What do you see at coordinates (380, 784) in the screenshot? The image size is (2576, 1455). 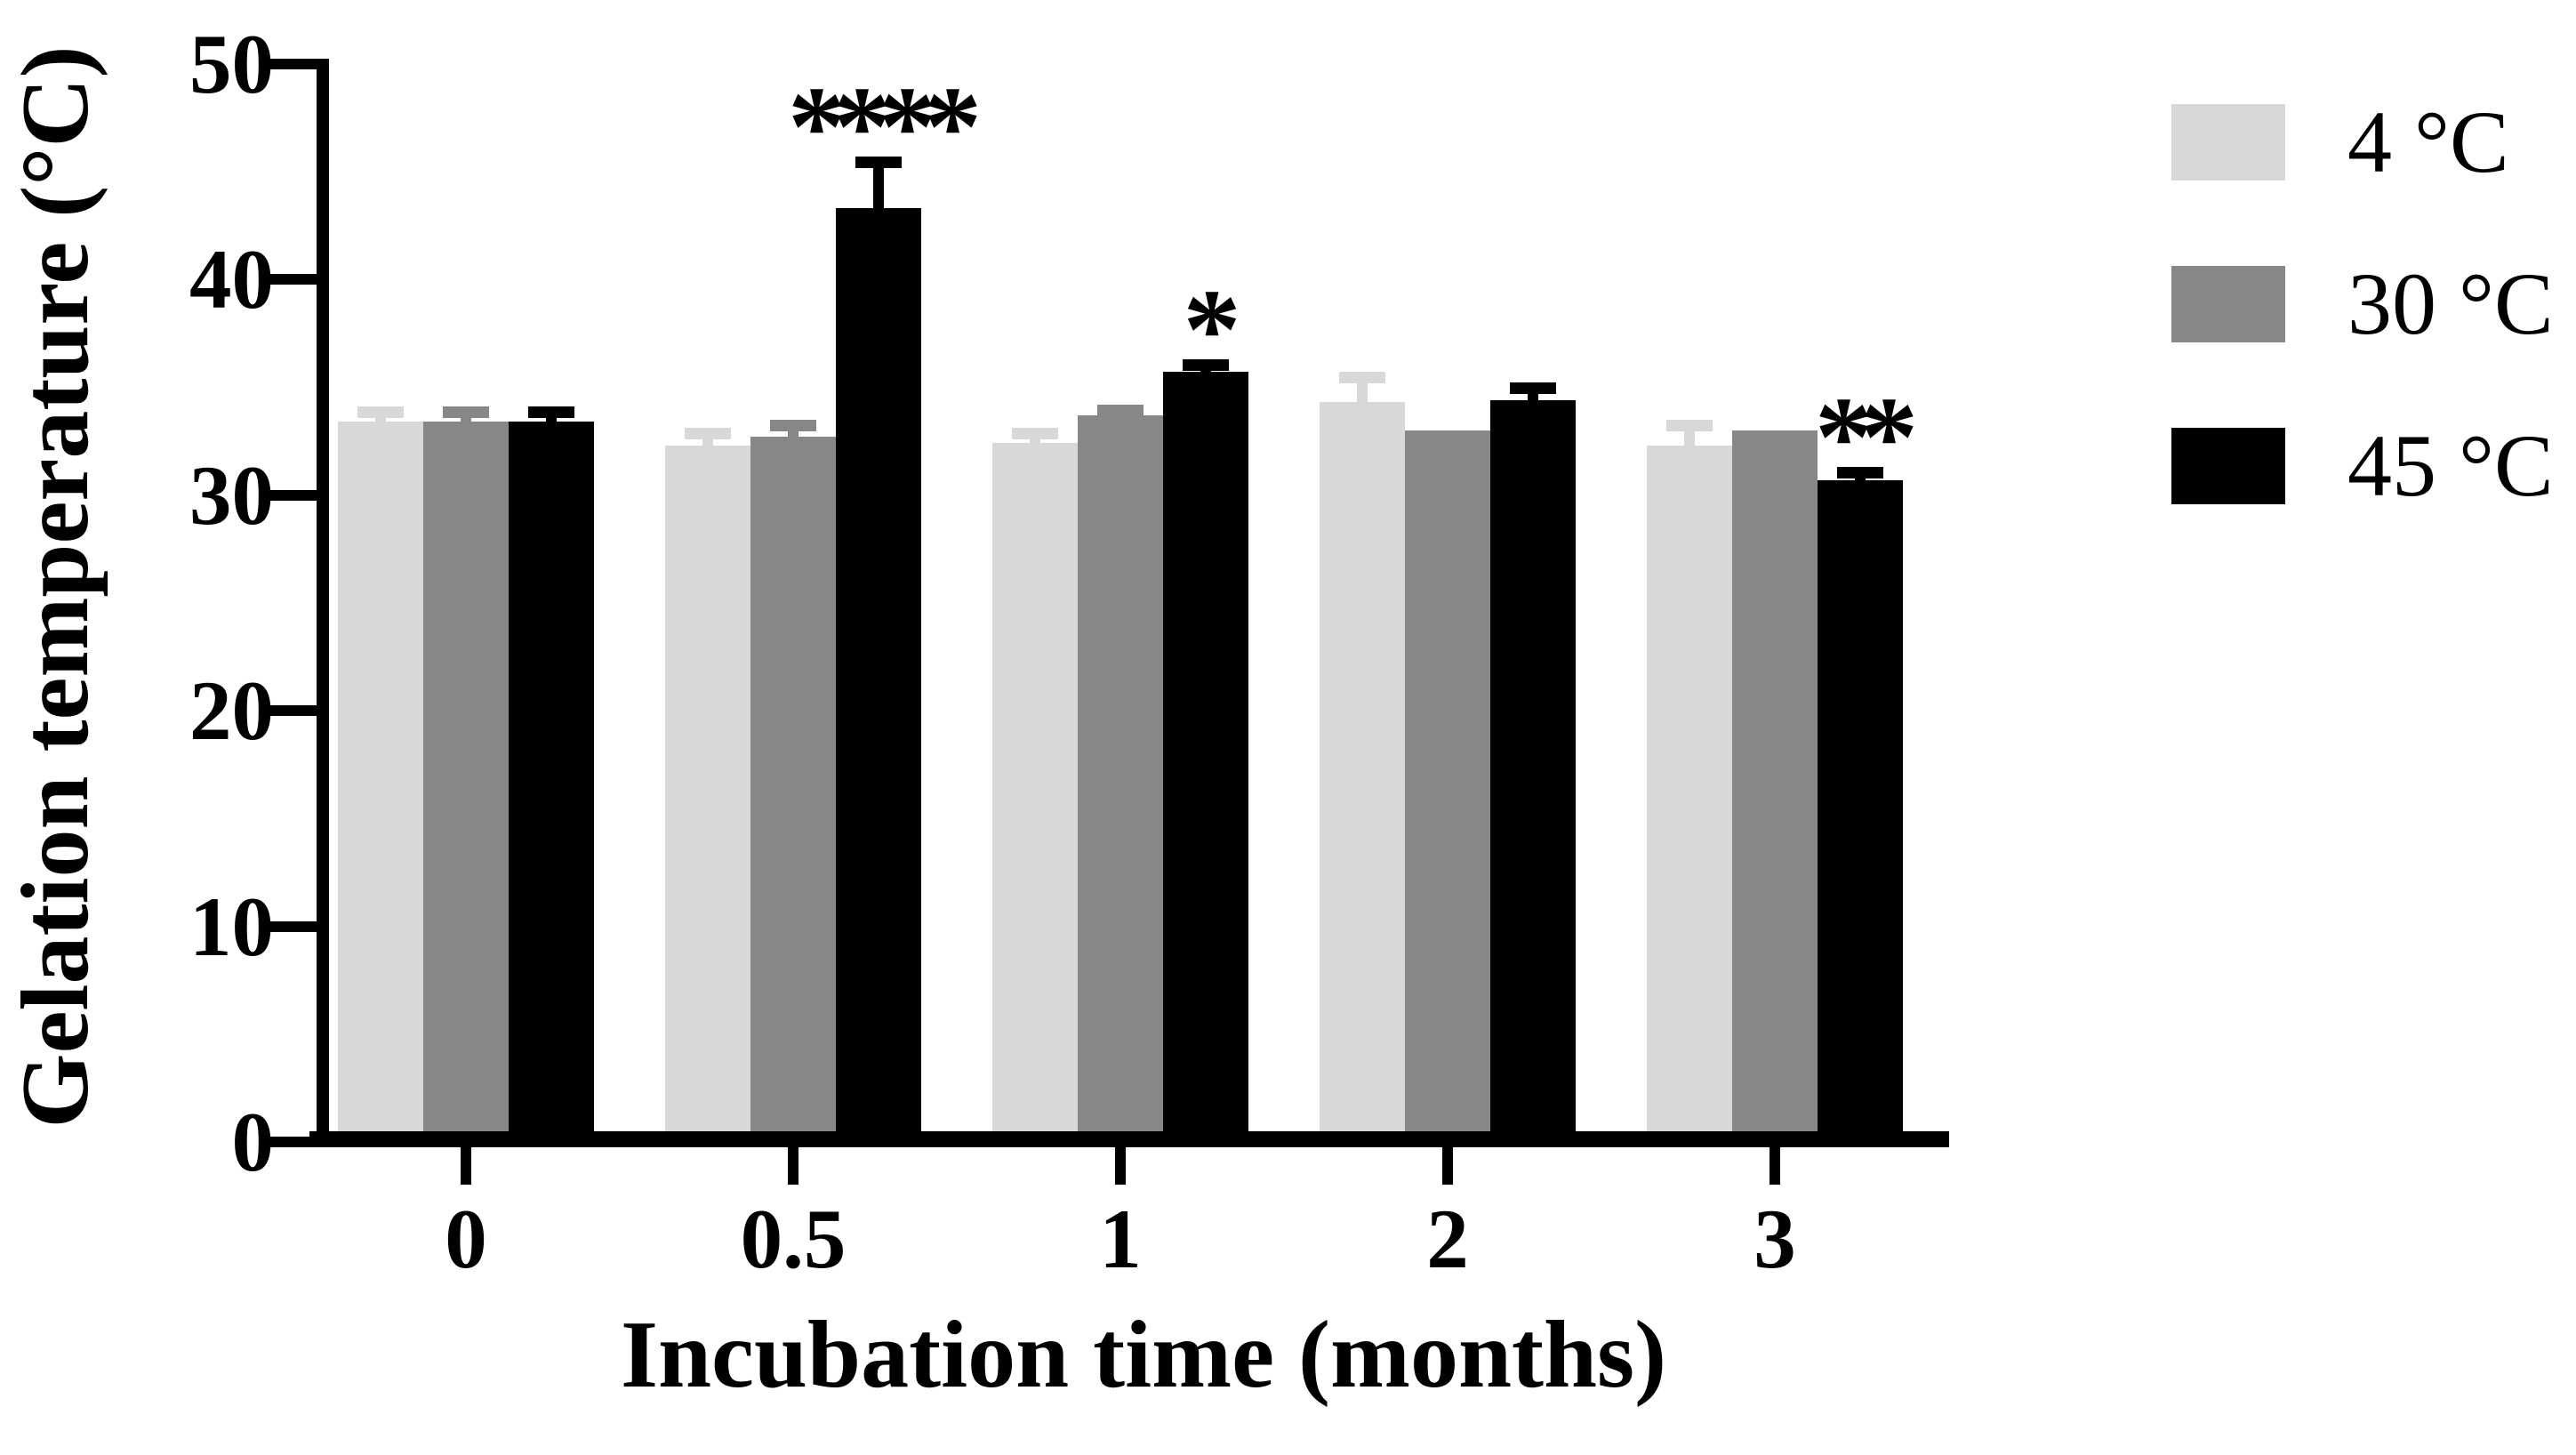 I see `bar-0-4°C` at bounding box center [380, 784].